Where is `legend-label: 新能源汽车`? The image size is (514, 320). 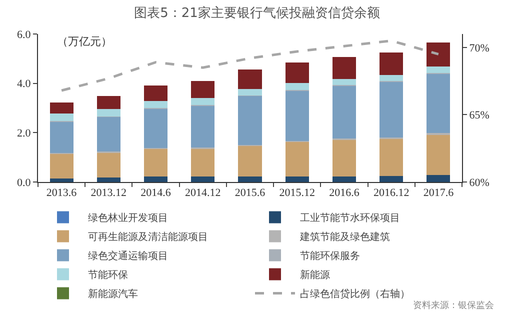 legend-label: 新能源汽车 is located at coordinates (113, 294).